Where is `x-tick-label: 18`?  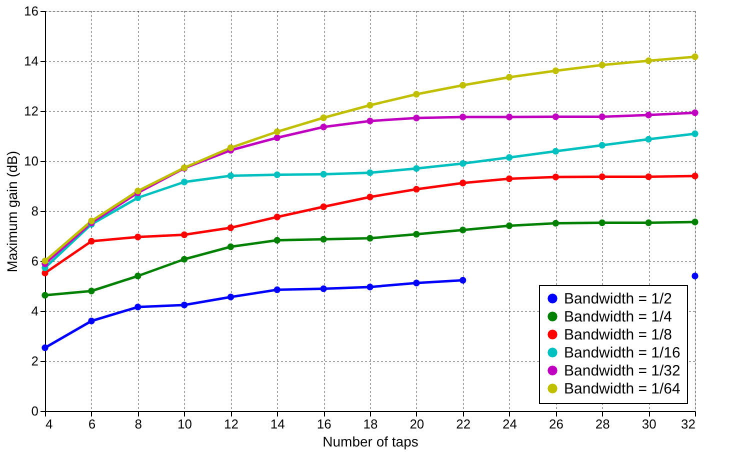 x-tick-label: 18 is located at coordinates (370, 424).